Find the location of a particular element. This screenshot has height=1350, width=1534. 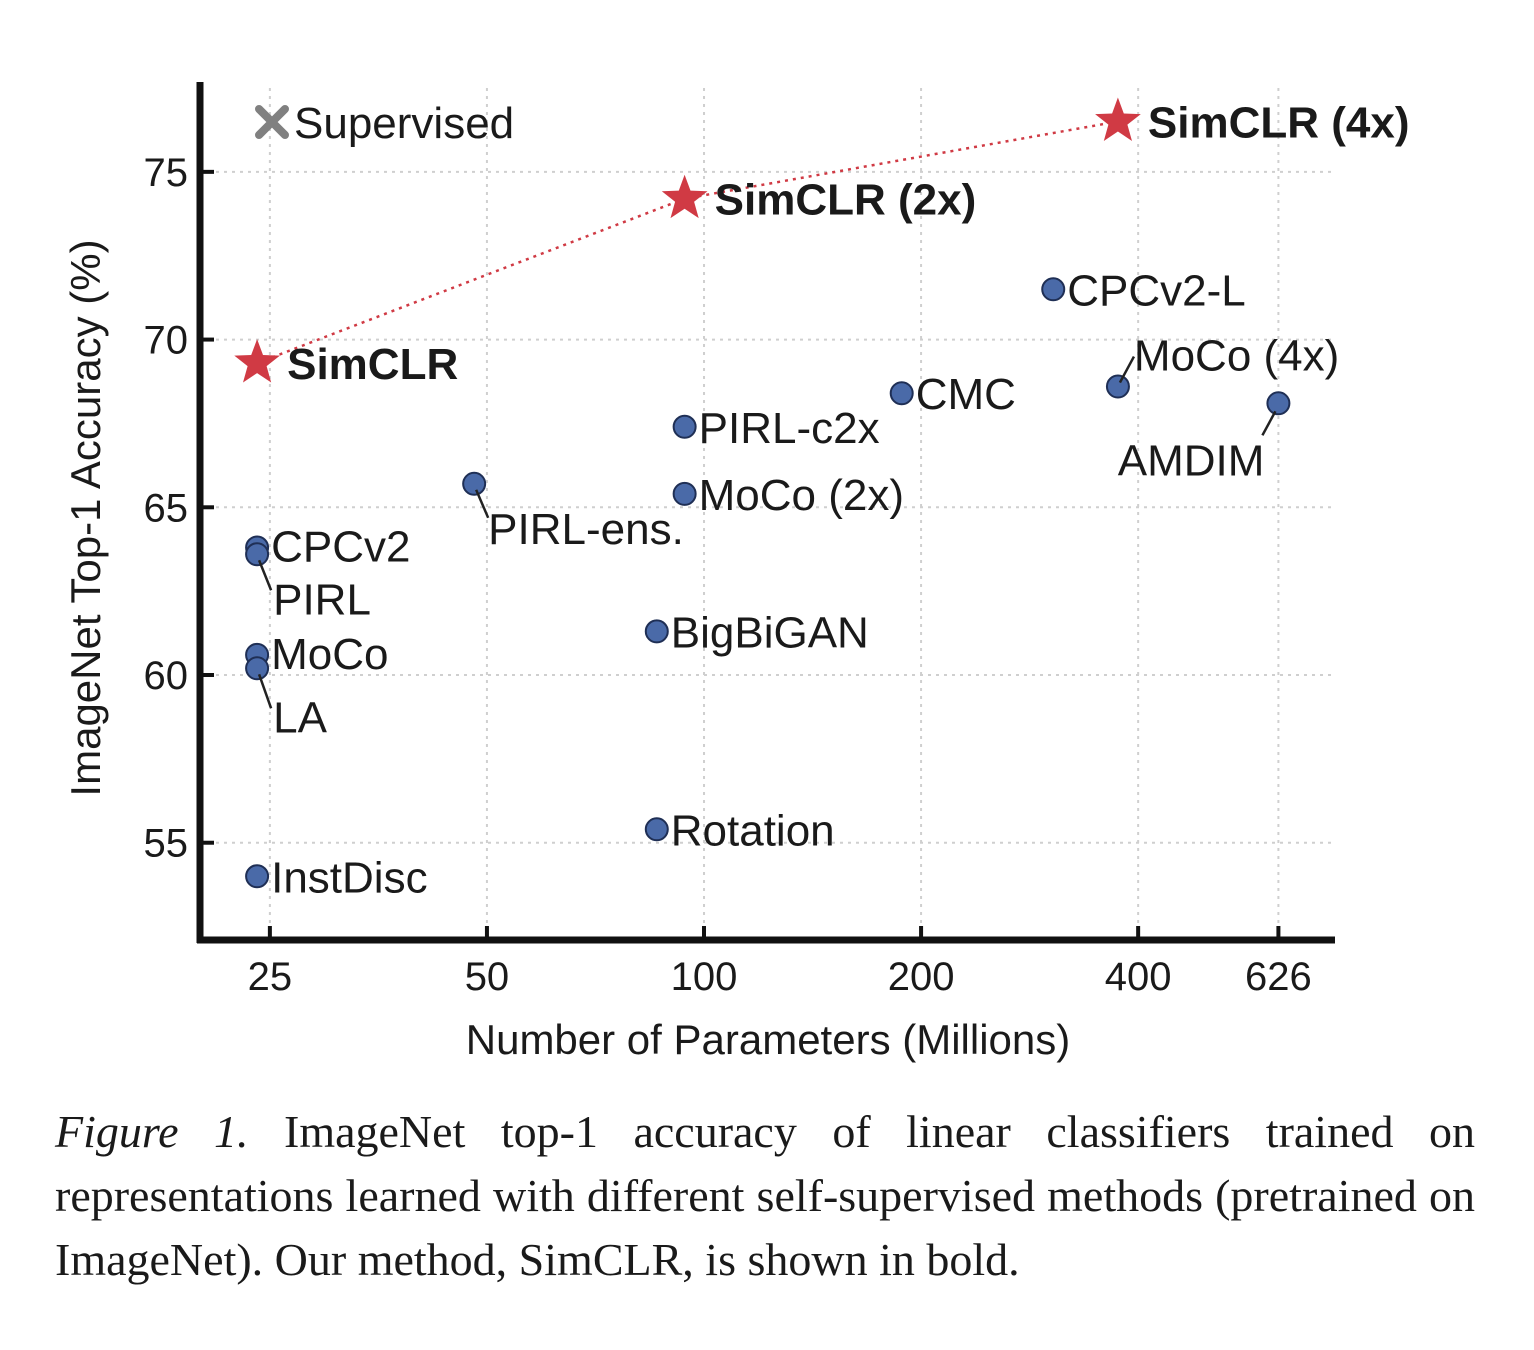

point-marker-cmc is located at coordinates (901, 393).